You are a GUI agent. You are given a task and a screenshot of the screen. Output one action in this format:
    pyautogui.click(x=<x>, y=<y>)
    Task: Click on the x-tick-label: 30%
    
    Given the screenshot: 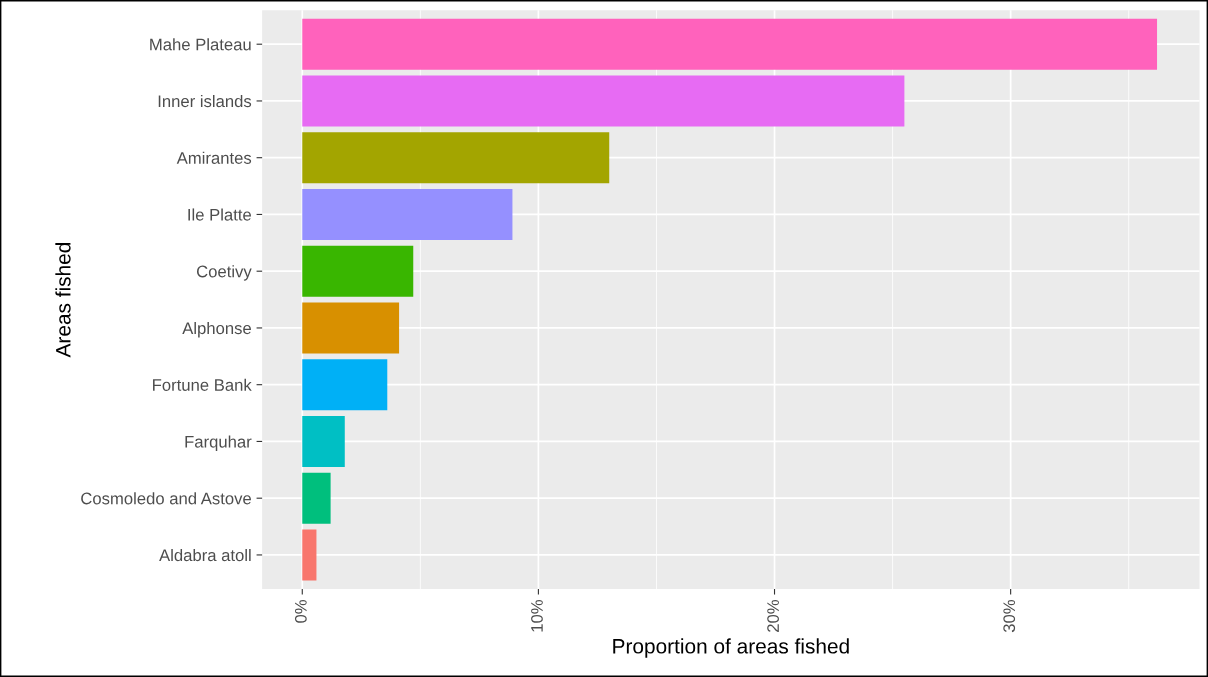 What is the action you would take?
    pyautogui.click(x=1009, y=616)
    